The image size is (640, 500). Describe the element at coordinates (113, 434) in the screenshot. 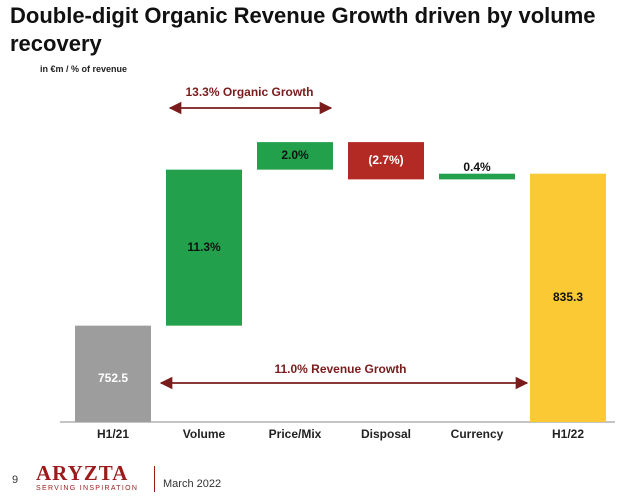

I see `category-label-h1-21: H1/21` at that location.